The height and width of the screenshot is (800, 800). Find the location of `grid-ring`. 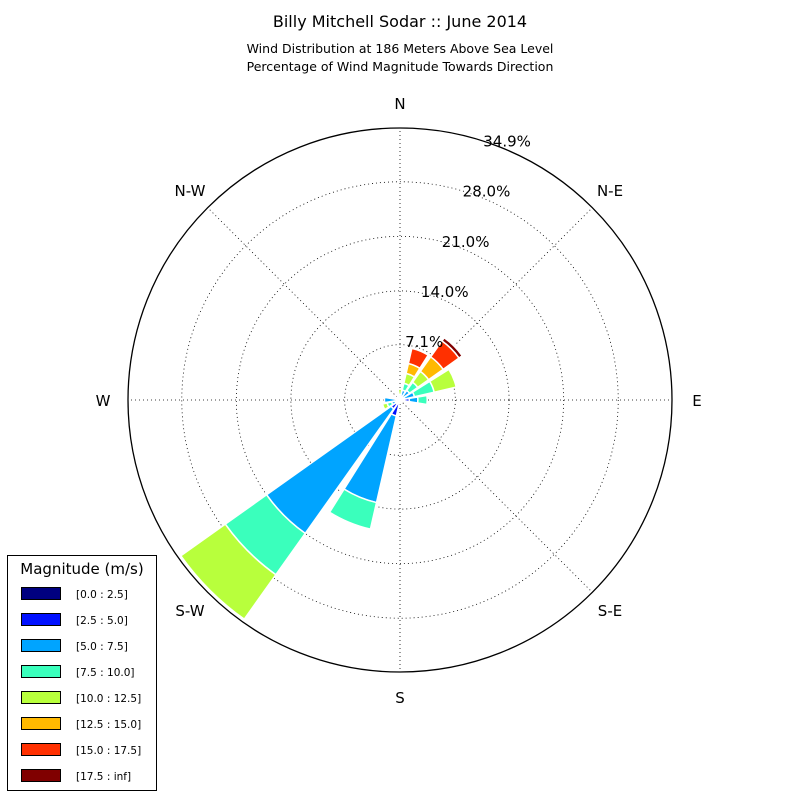

grid-ring is located at coordinates (400, 400).